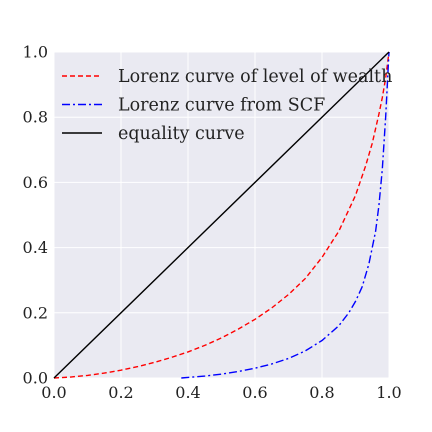 The width and height of the screenshot is (432, 432). What do you see at coordinates (35, 117) in the screenshot?
I see `y-tick-label: 0.8` at bounding box center [35, 117].